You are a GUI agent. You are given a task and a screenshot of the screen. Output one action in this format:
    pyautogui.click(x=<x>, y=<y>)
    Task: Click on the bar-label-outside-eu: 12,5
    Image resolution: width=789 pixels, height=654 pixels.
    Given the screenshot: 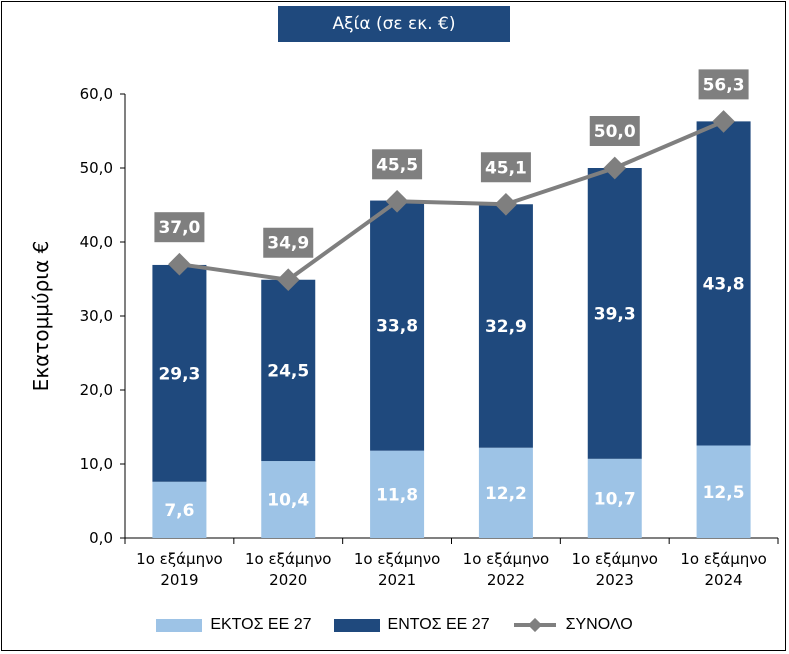 What is the action you would take?
    pyautogui.click(x=724, y=493)
    